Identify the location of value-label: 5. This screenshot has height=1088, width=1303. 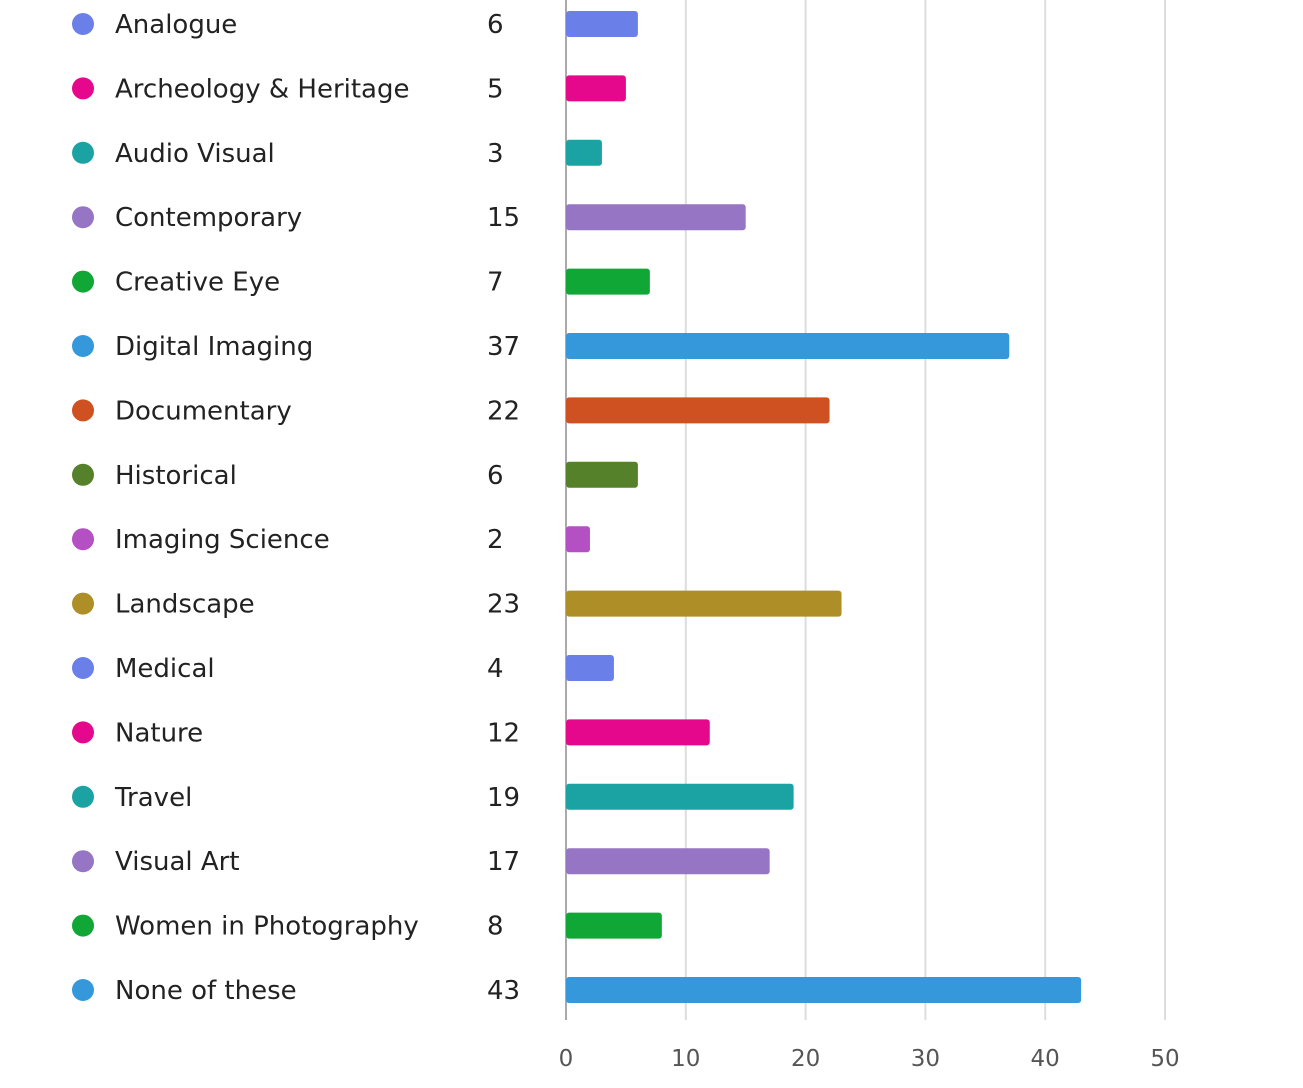
(495, 89).